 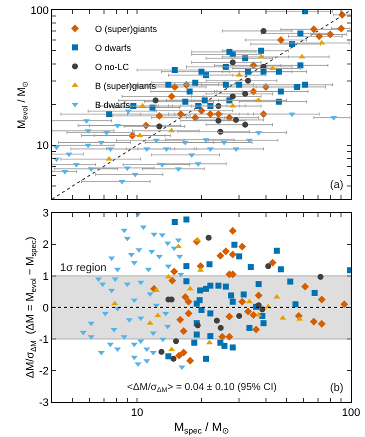 What do you see at coordinates (113, 47) in the screenshot?
I see `legend-label: O dwarfs` at bounding box center [113, 47].